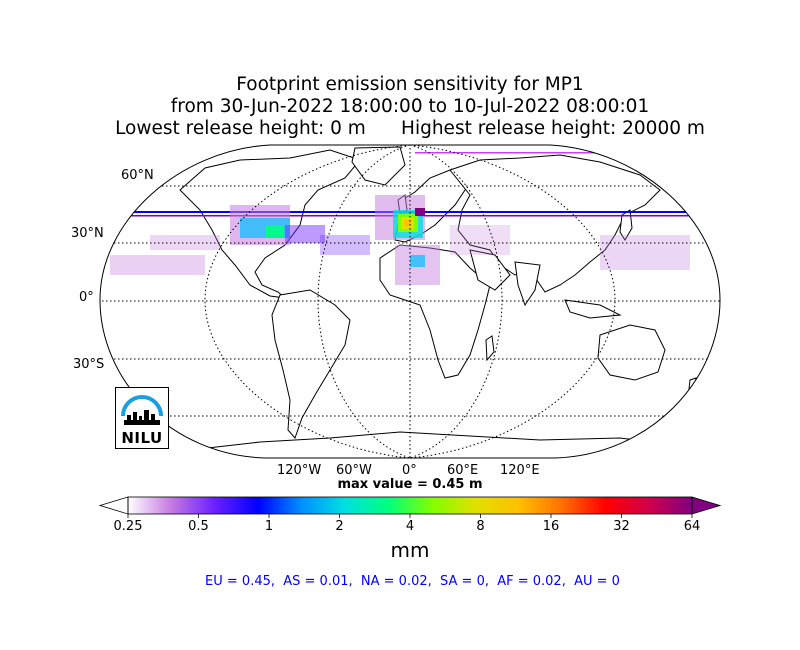 The image size is (800, 650). I want to click on lon-label: 60°E, so click(463, 470).